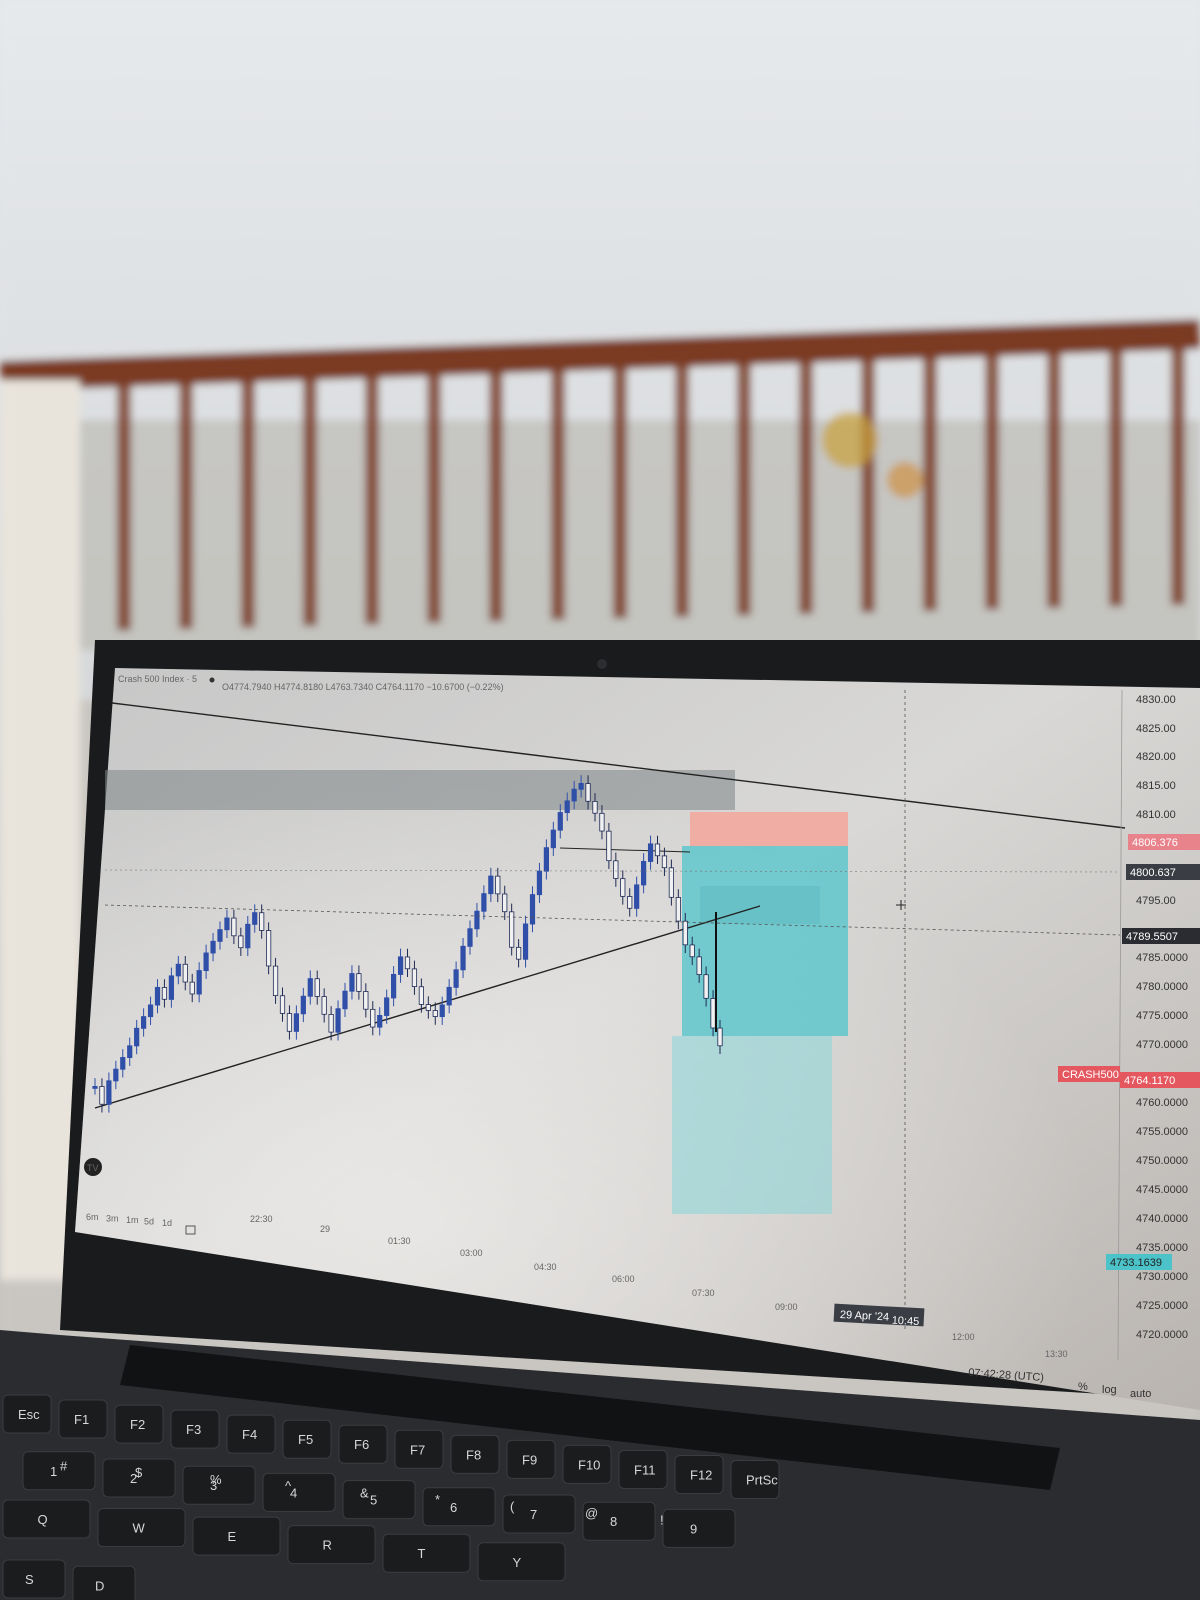  What do you see at coordinates (1162, 1190) in the screenshot?
I see `price-tick-label: 4745.0000` at bounding box center [1162, 1190].